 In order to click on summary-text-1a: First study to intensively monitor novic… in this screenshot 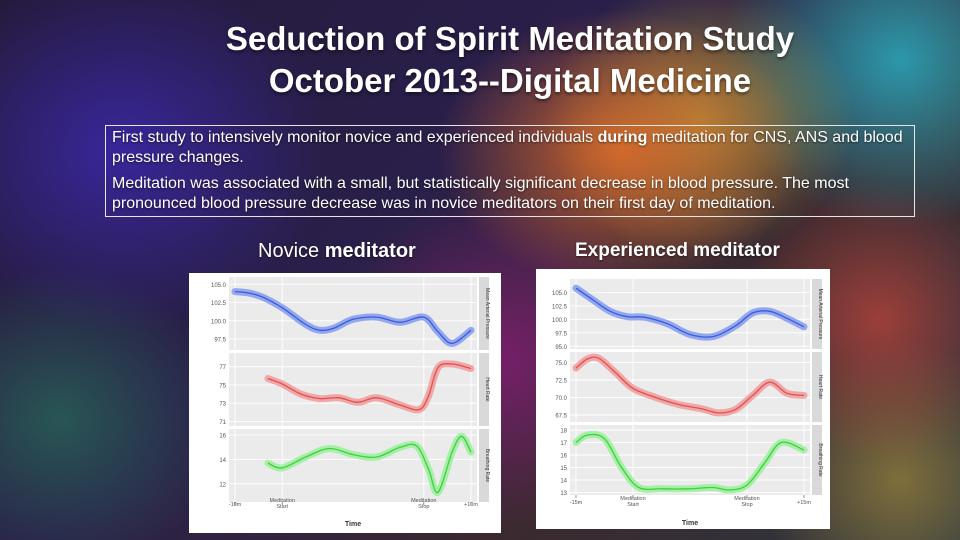, I will do `click(355, 137)`.